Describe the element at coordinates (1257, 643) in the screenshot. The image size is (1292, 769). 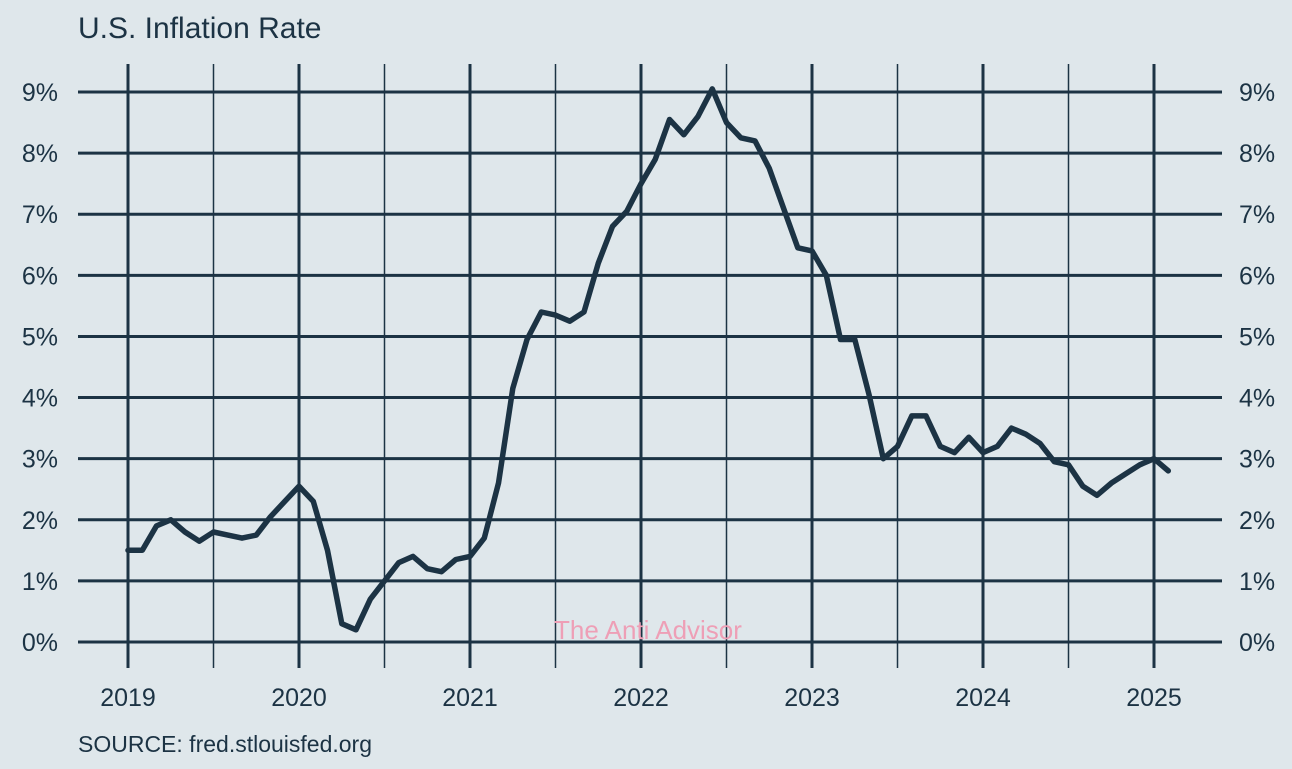
I see `y-tick-label-right: 0%` at that location.